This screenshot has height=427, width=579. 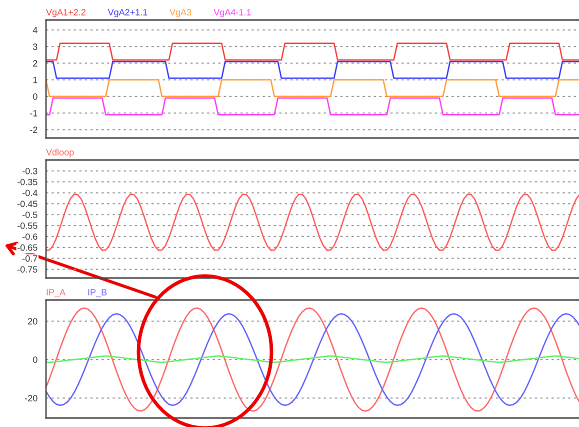 What do you see at coordinates (128, 13) in the screenshot?
I see `text: VgA2+1.1` at bounding box center [128, 13].